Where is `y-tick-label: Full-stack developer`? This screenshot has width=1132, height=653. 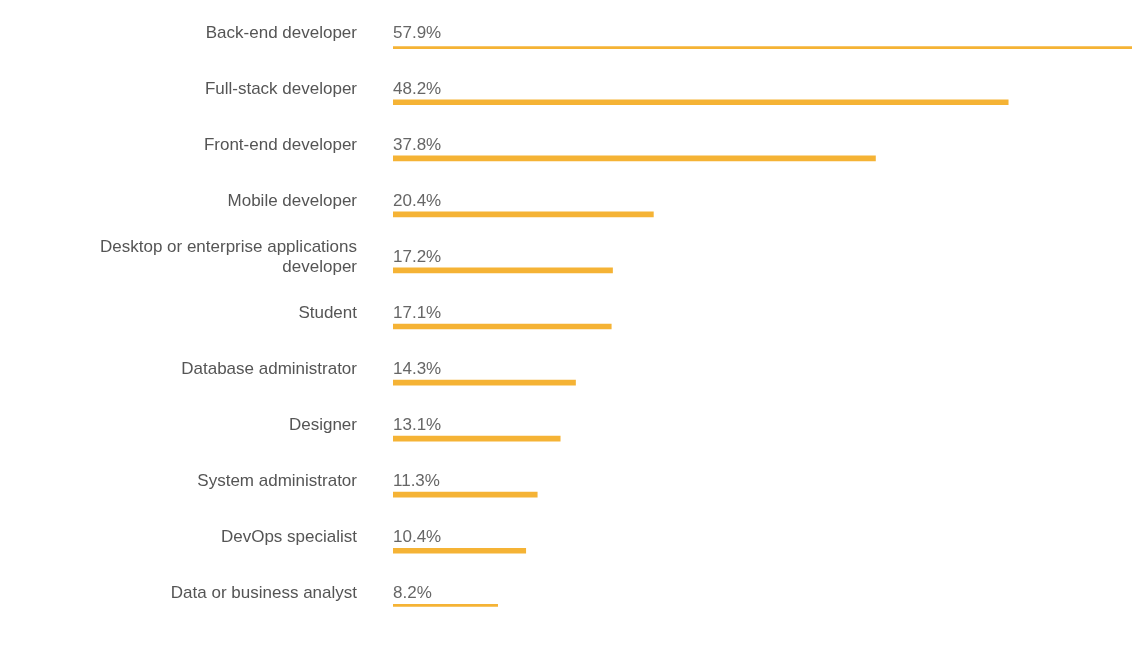 y-tick-label: Full-stack developer is located at coordinates (281, 88).